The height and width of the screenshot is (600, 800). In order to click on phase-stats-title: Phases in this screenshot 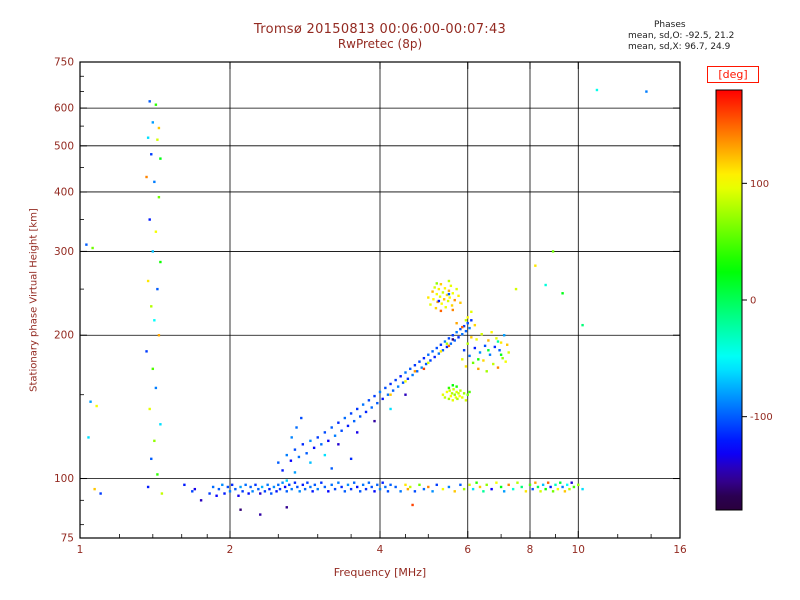, I will do `click(670, 25)`.